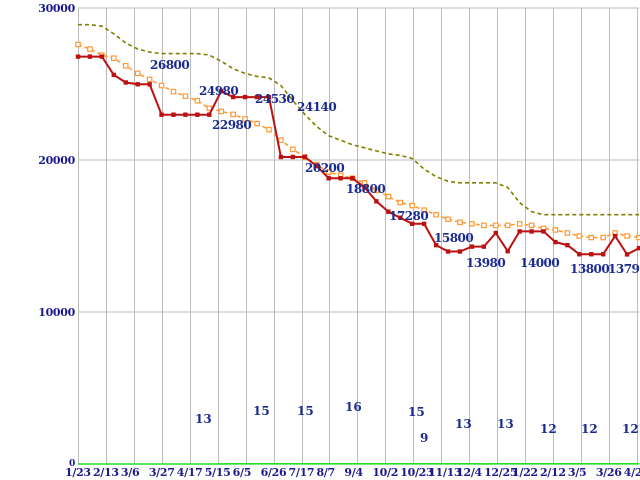 The width and height of the screenshot is (640, 480). I want to click on x-axis-tick-label: 9/4, so click(353, 472).